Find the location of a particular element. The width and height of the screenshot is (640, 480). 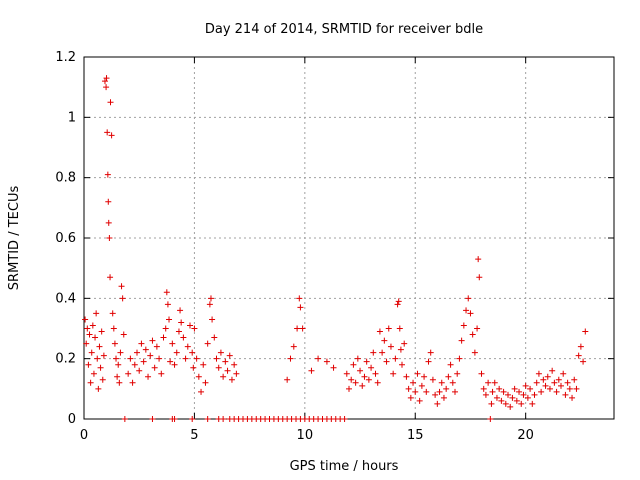

y-axis-label: SRMTID / TECUs is located at coordinates (14, 238).